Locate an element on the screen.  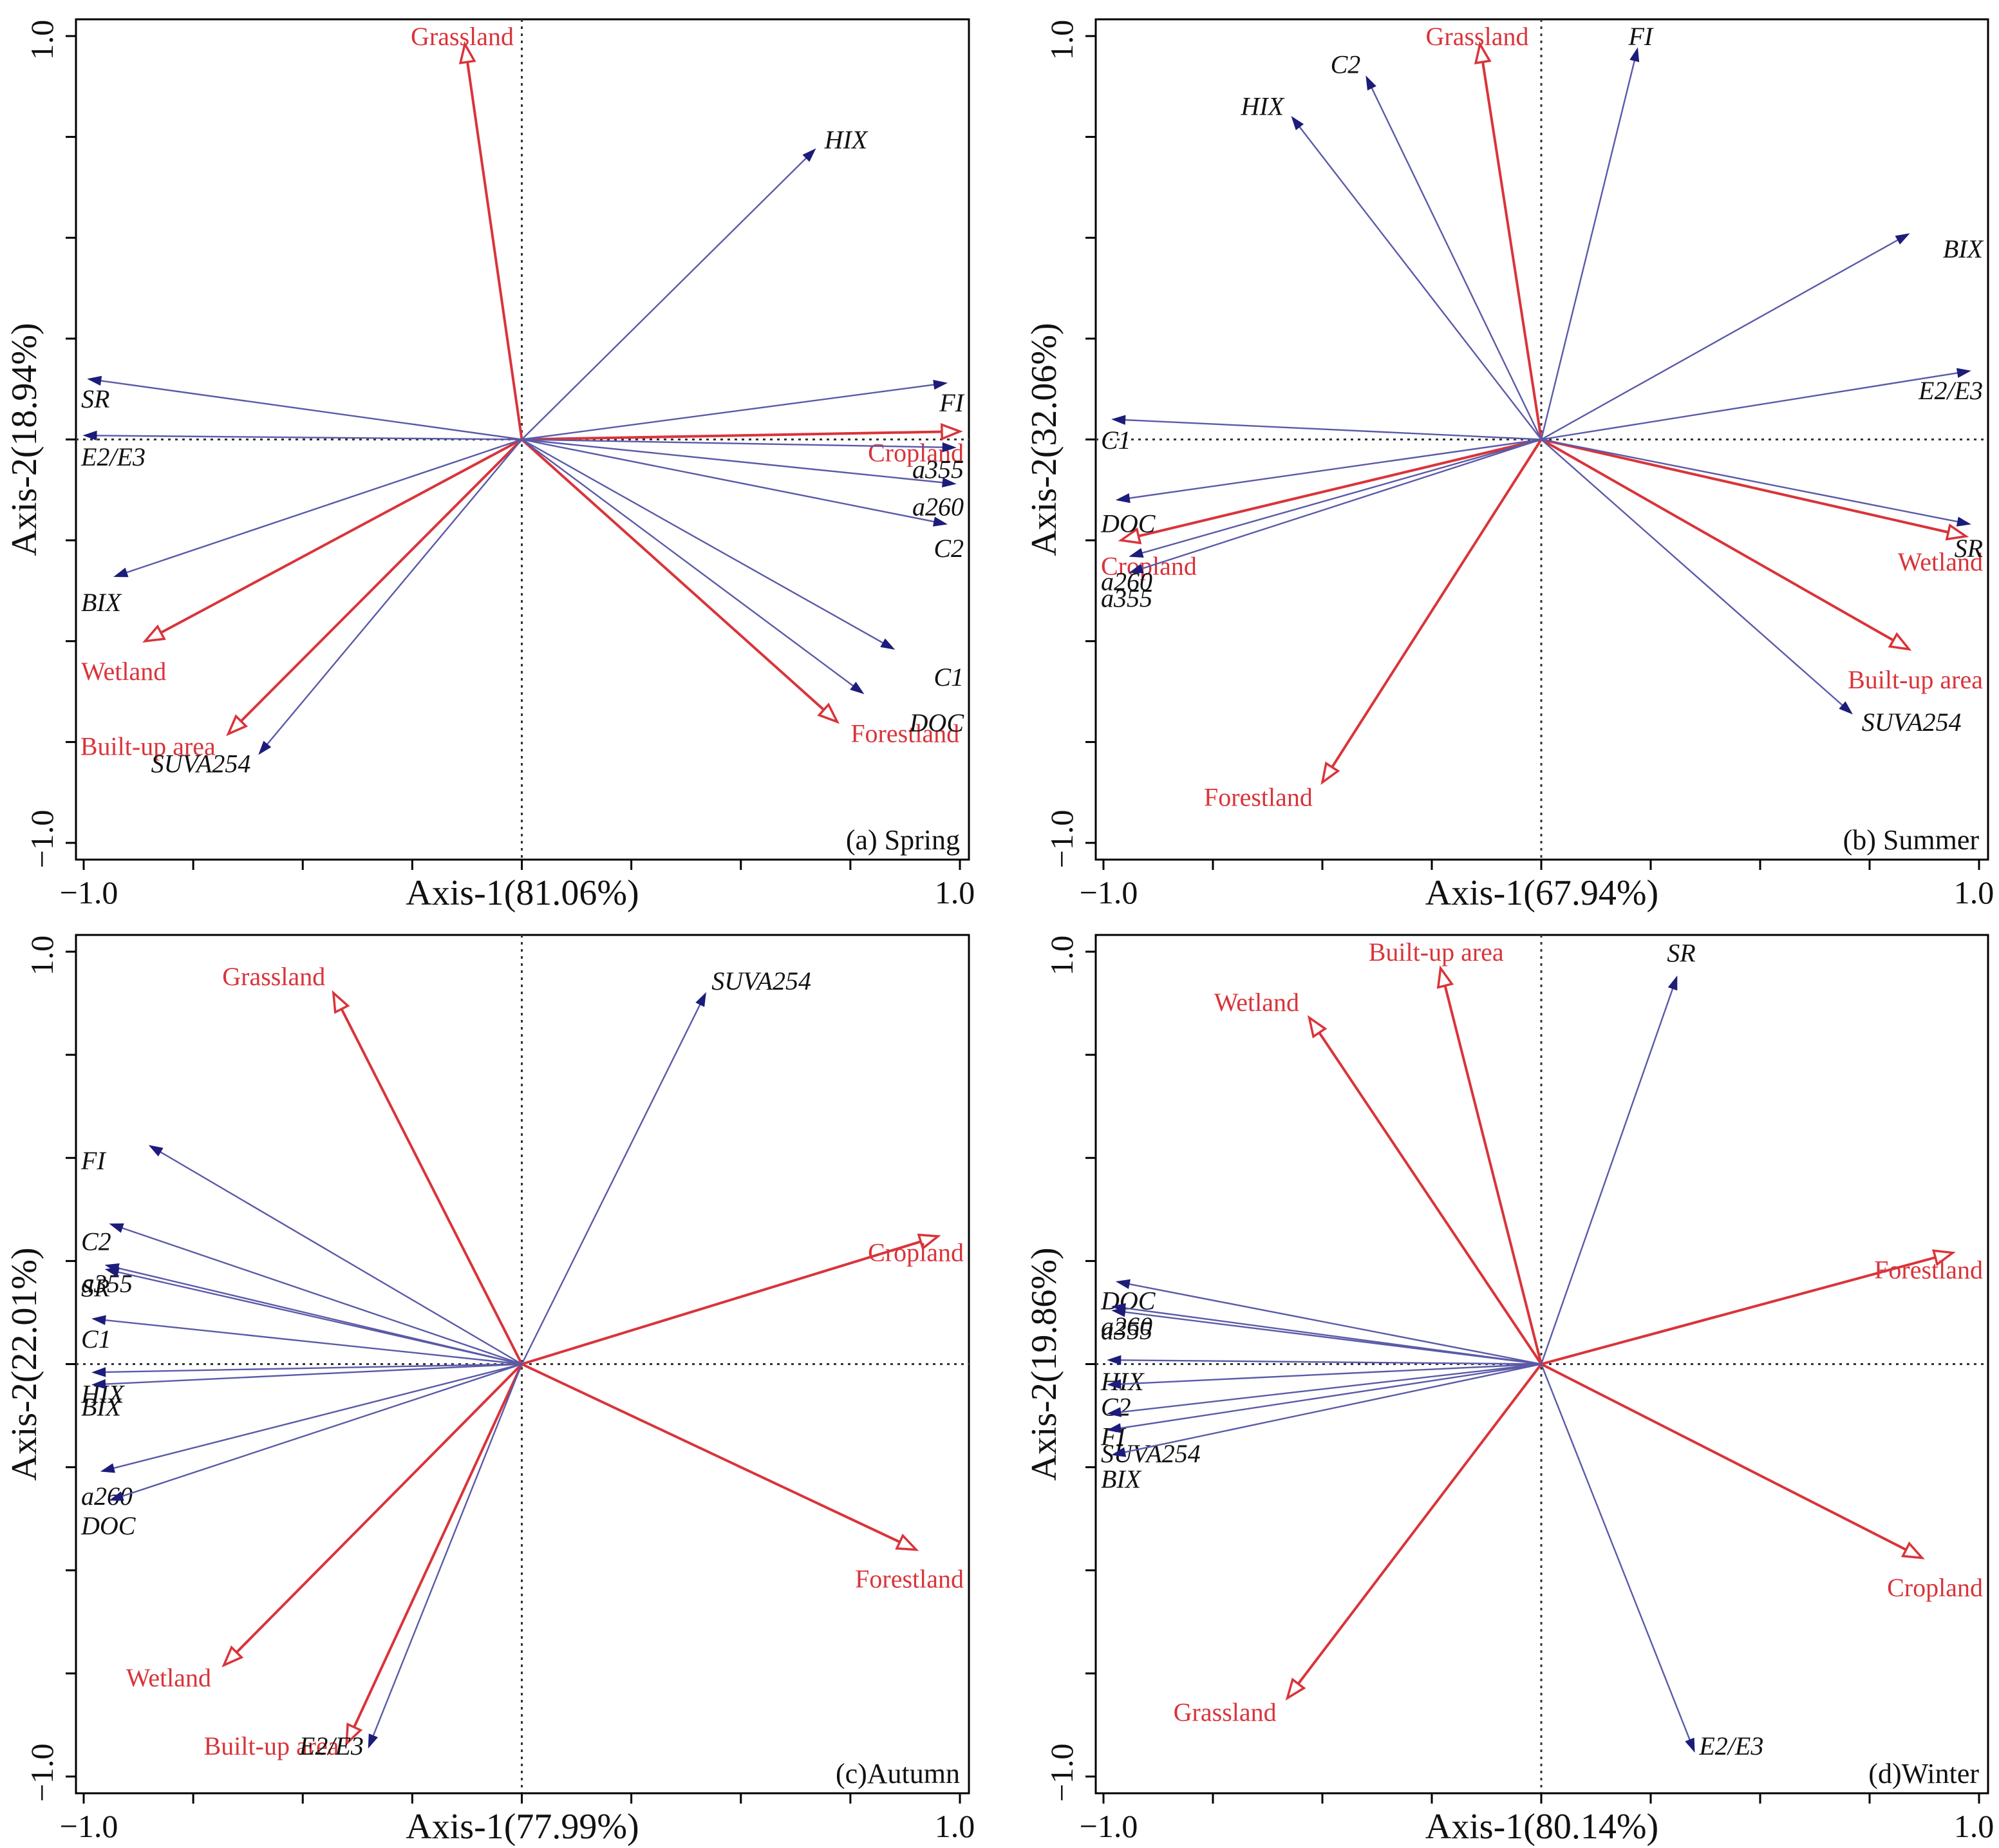
variable-vector-c1 is located at coordinates (1333, 429).